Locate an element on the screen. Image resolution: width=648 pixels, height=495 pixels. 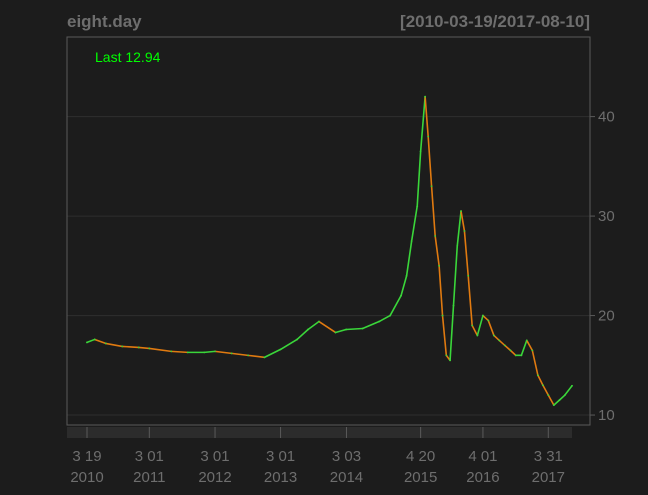
chart-title: eight.day is located at coordinates (104, 21).